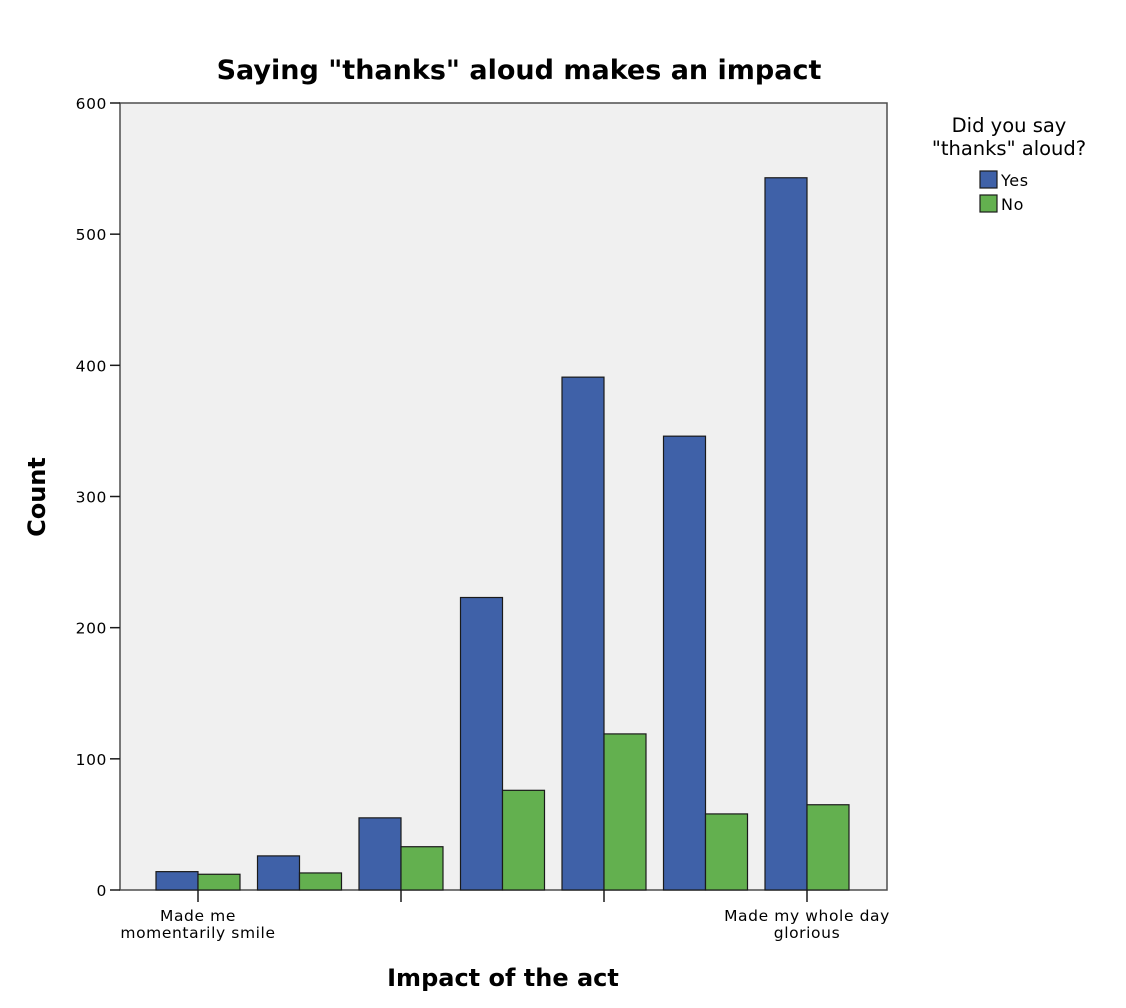 The height and width of the screenshot is (1008, 1126). I want to click on legend-label-yes: Yes, so click(1014, 180).